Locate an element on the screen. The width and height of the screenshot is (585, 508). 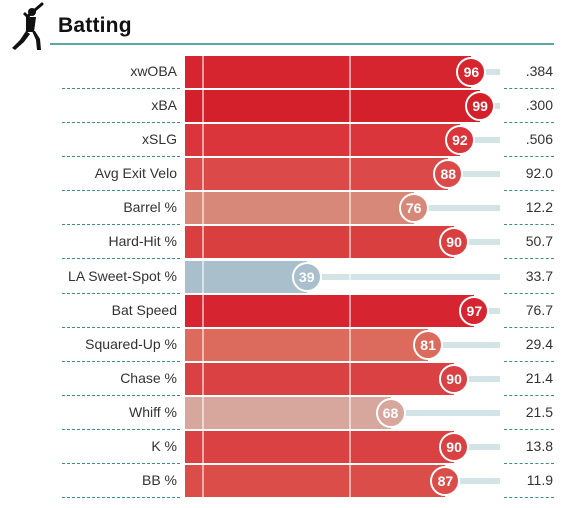
percentile-track: 96 is located at coordinates (342, 72).